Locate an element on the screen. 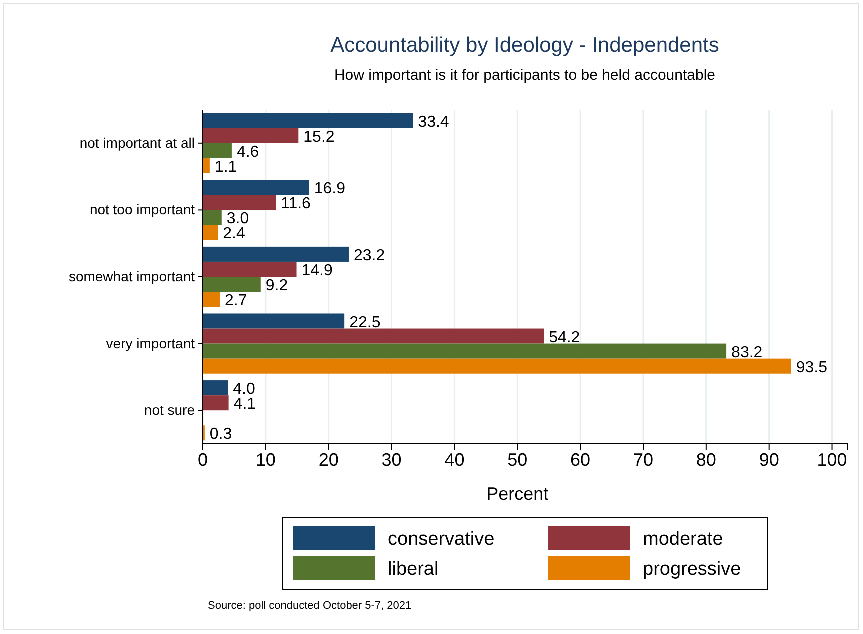  y-tick-label: not too important is located at coordinates (143, 210).